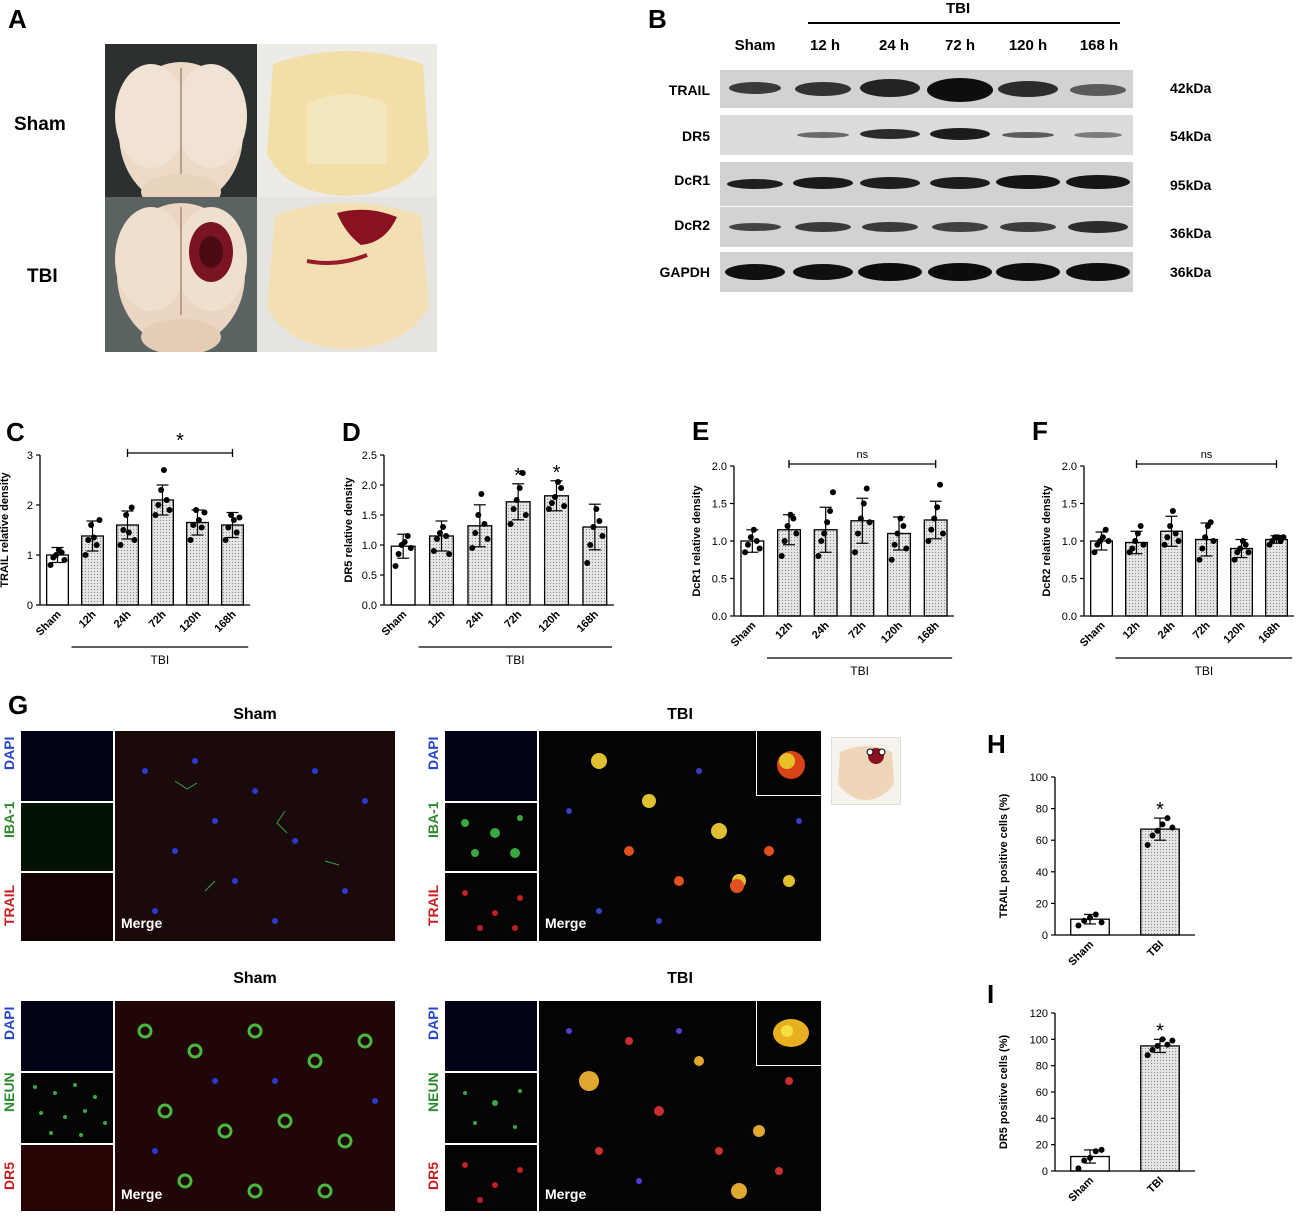 Image resolution: width=1300 pixels, height=1217 pixels. What do you see at coordinates (67, 837) in the screenshot?
I see `micrograph-sham-iba1` at bounding box center [67, 837].